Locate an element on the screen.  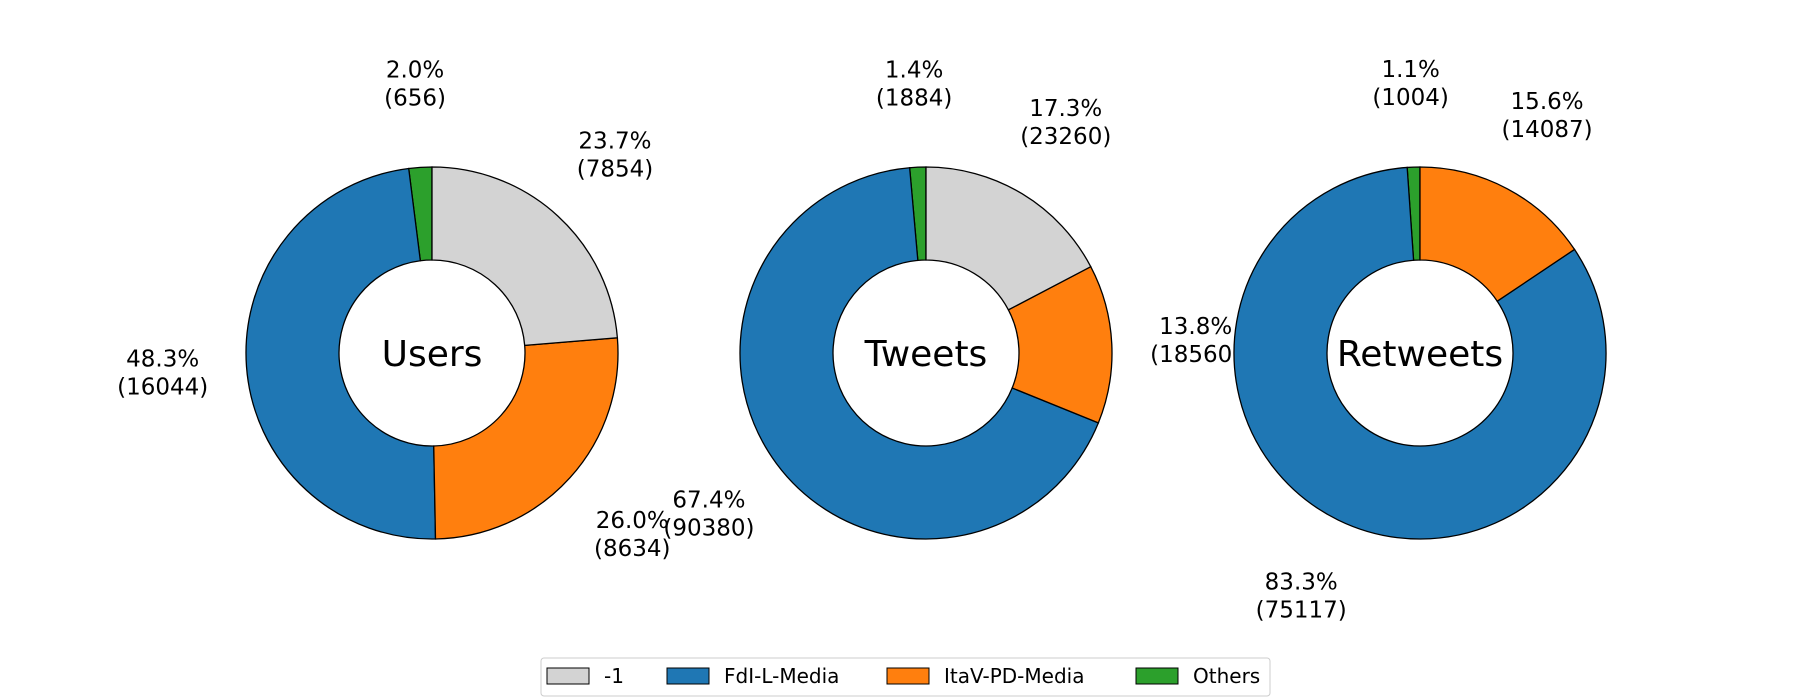
slice-count-others: (656) is located at coordinates (415, 99).